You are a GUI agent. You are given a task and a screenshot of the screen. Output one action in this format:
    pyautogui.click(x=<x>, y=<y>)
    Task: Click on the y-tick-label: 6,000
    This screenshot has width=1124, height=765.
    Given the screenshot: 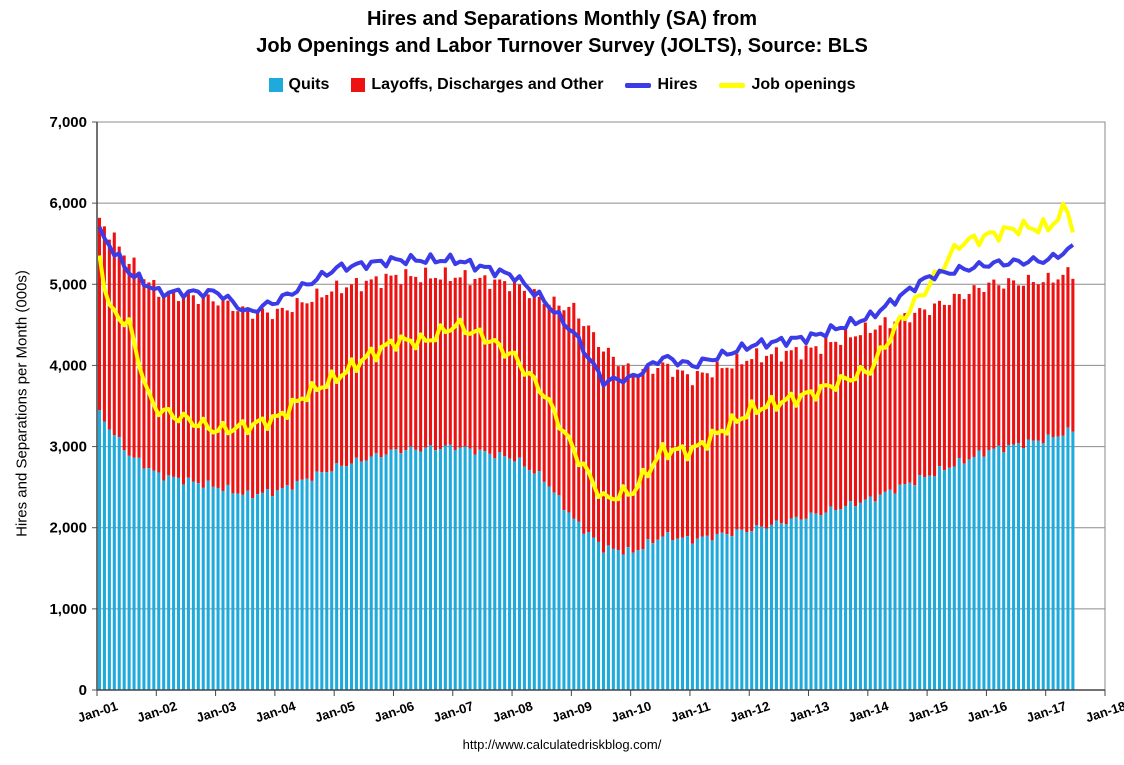 What is the action you would take?
    pyautogui.click(x=68, y=203)
    